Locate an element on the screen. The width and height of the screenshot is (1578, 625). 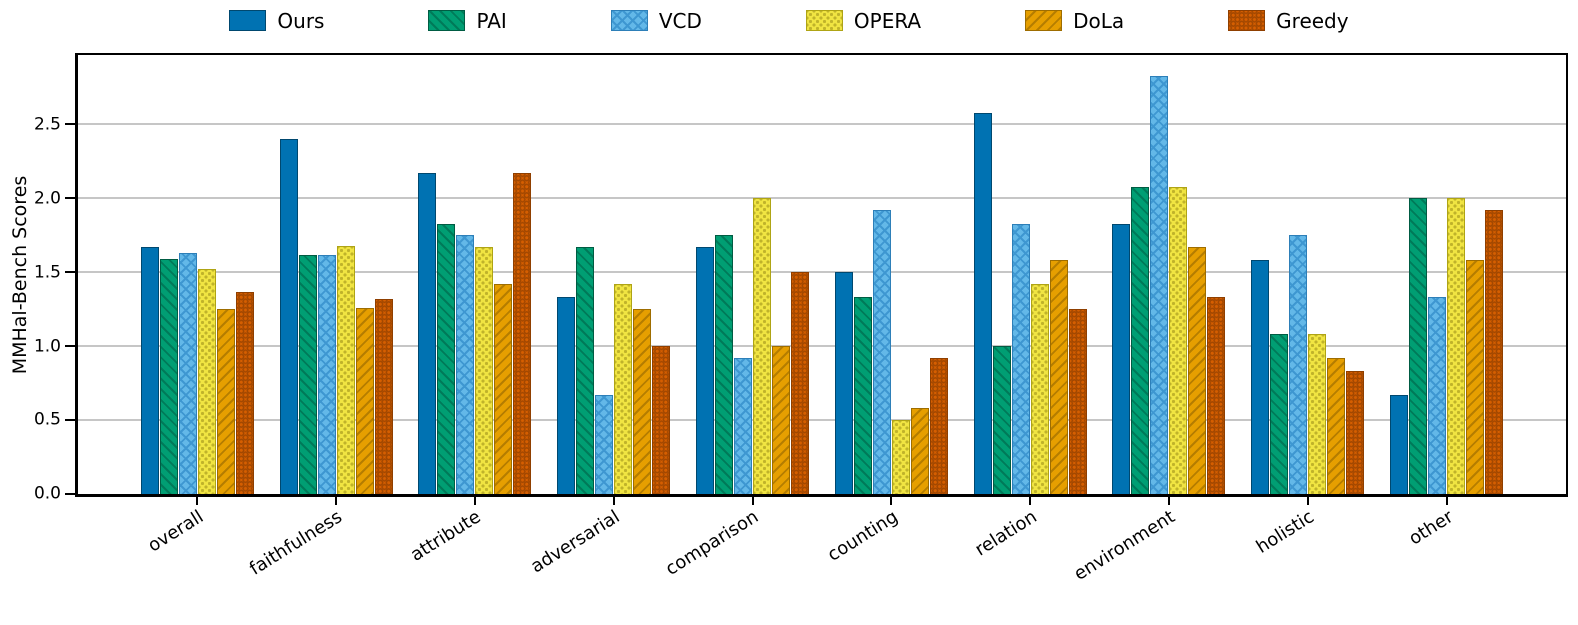
bar-opera-faithfulness is located at coordinates (345, 369).